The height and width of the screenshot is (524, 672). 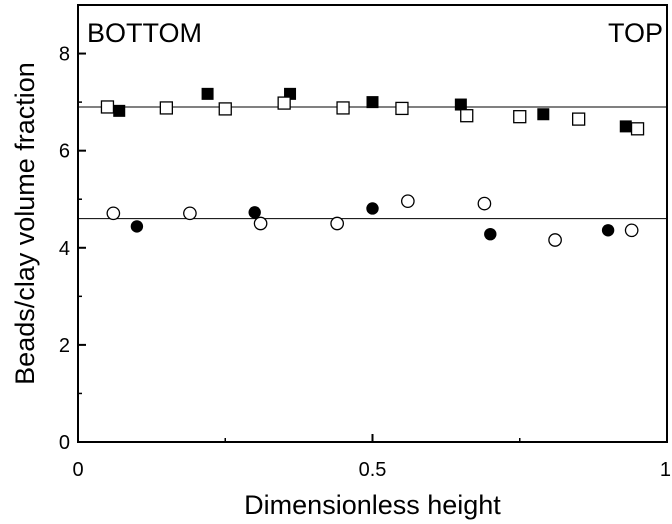 I want to click on y-axis-ticks: 0 2 4 6 8, so click(x=72, y=249).